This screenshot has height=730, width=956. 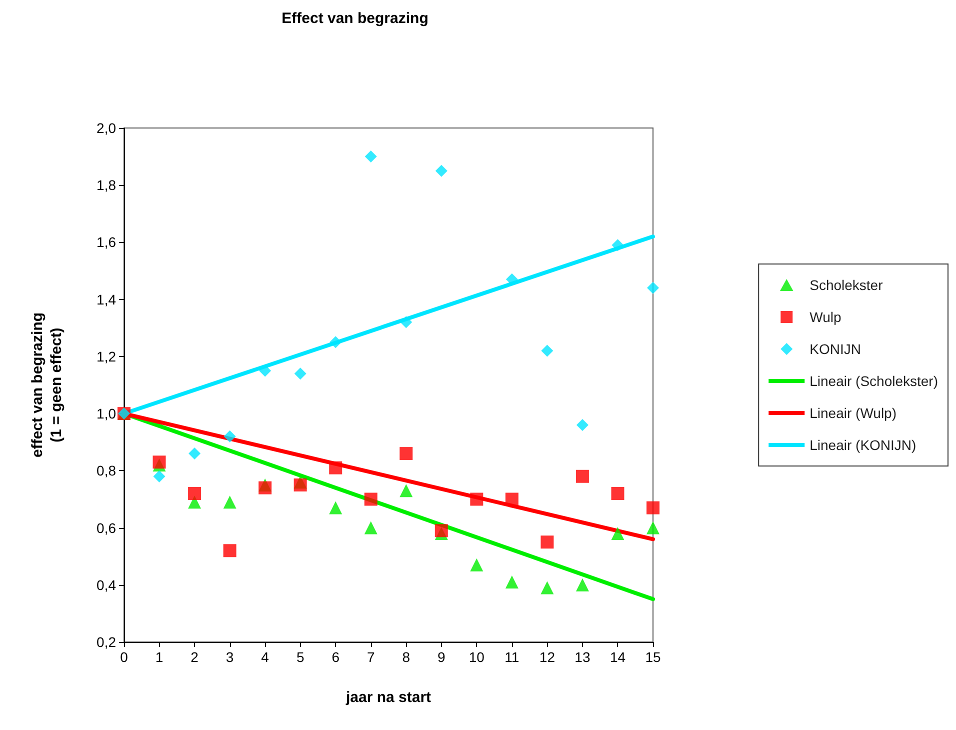 I want to click on legend-label: Lineair (Scholekster), so click(x=874, y=381).